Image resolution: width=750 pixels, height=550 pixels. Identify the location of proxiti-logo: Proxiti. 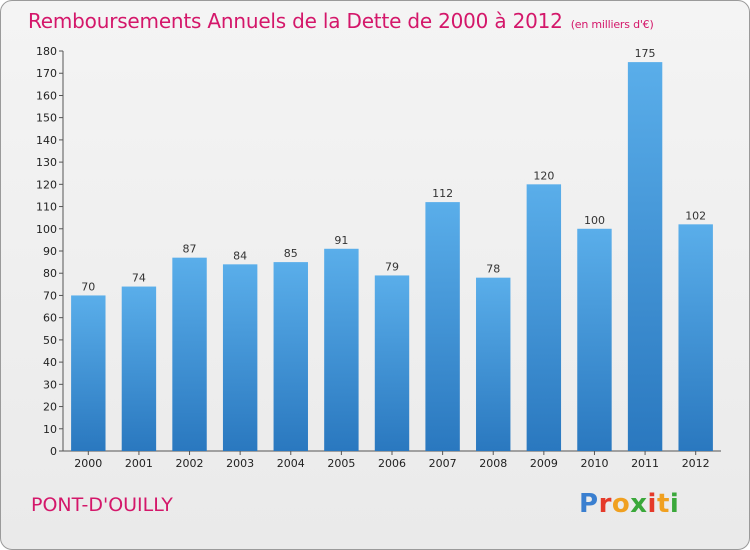
(629, 504).